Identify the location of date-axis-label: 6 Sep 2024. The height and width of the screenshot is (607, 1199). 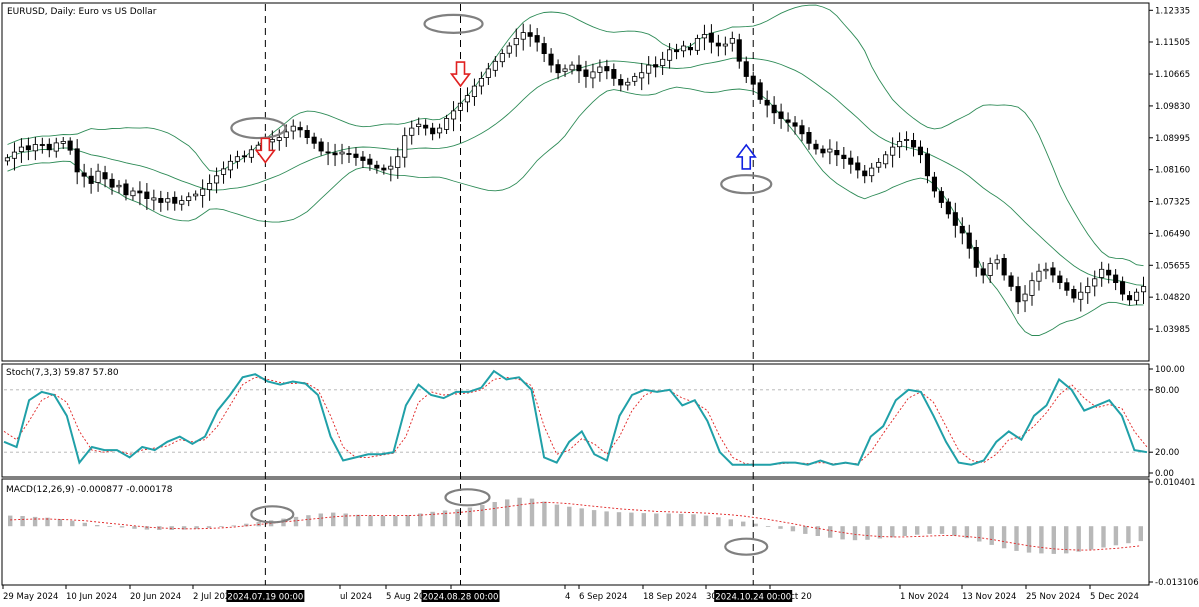
(603, 597).